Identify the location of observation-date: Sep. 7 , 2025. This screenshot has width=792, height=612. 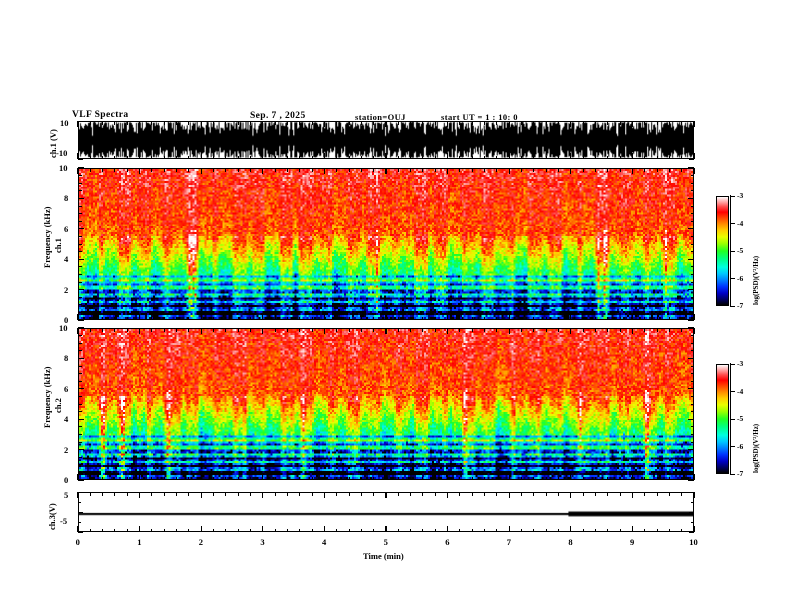
(278, 116).